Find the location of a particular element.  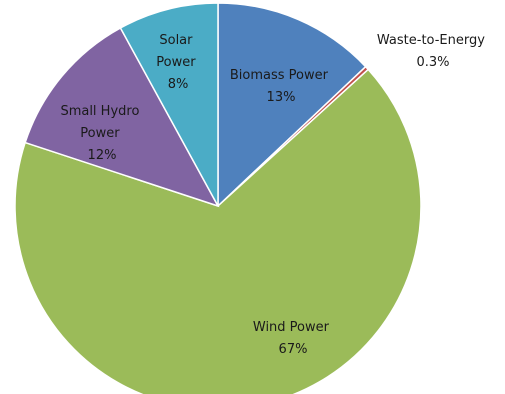

label-wind-name: Wind Power is located at coordinates (291, 327).